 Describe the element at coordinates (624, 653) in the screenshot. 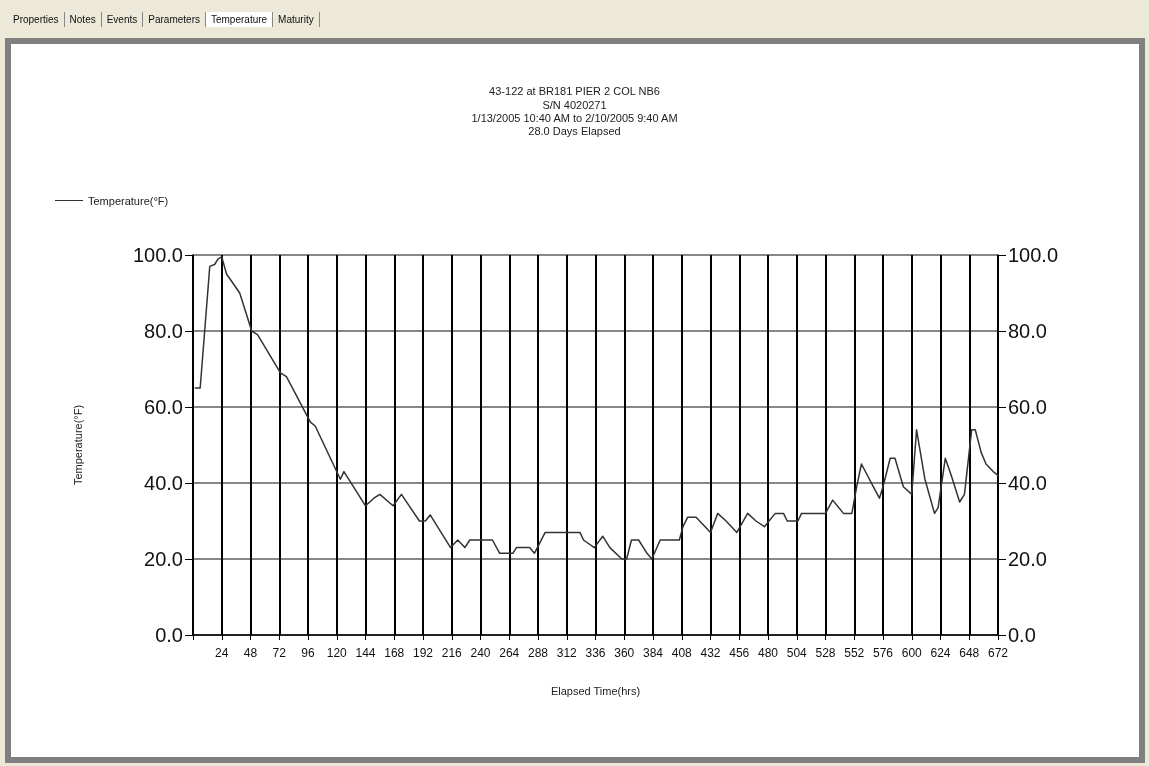

I see `x-tick-label: 360` at that location.